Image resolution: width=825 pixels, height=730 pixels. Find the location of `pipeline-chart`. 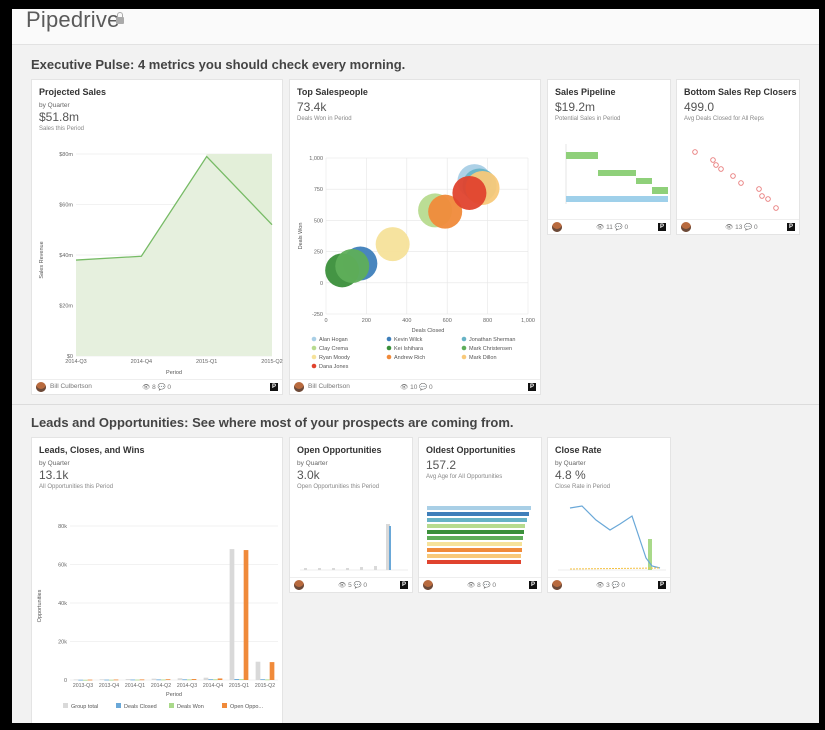

pipeline-chart is located at coordinates (616, 174).